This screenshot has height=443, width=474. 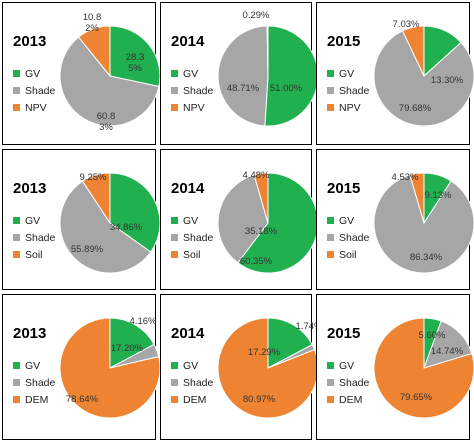 What do you see at coordinates (82, 399) in the screenshot?
I see `data-label-dem: 78.64%` at bounding box center [82, 399].